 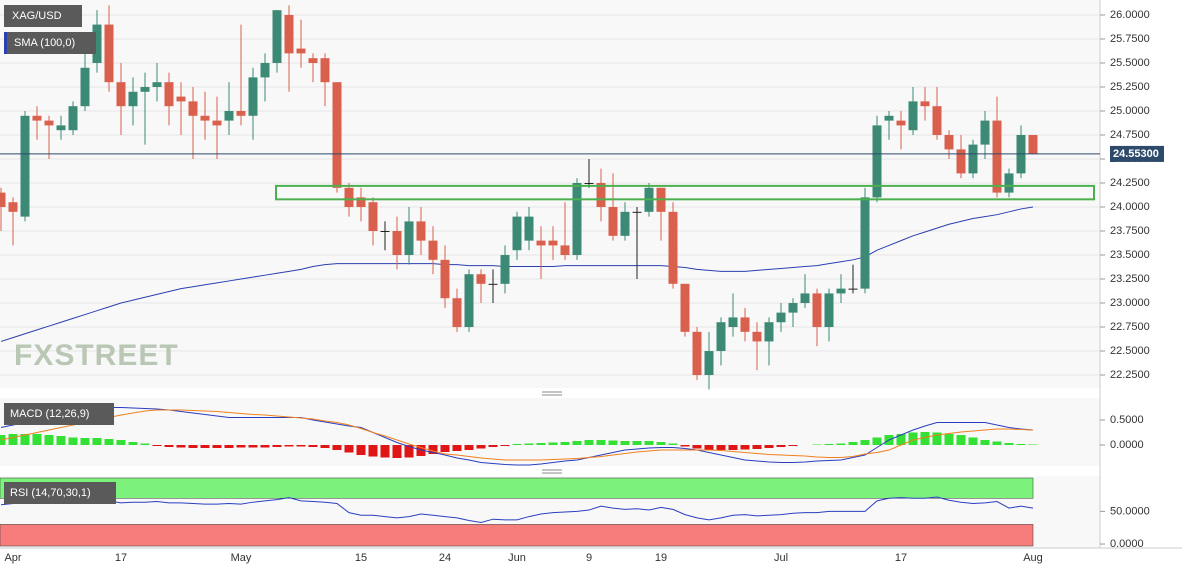 I want to click on x-tick-label: May, so click(x=241, y=558).